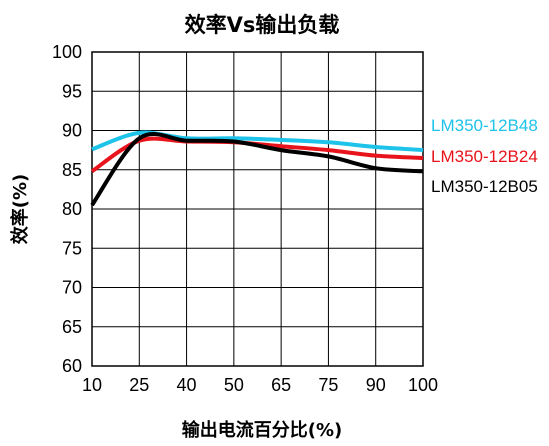  Describe the element at coordinates (484, 125) in the screenshot. I see `legend-label-lm350-12b48: LM350-12B48` at that location.